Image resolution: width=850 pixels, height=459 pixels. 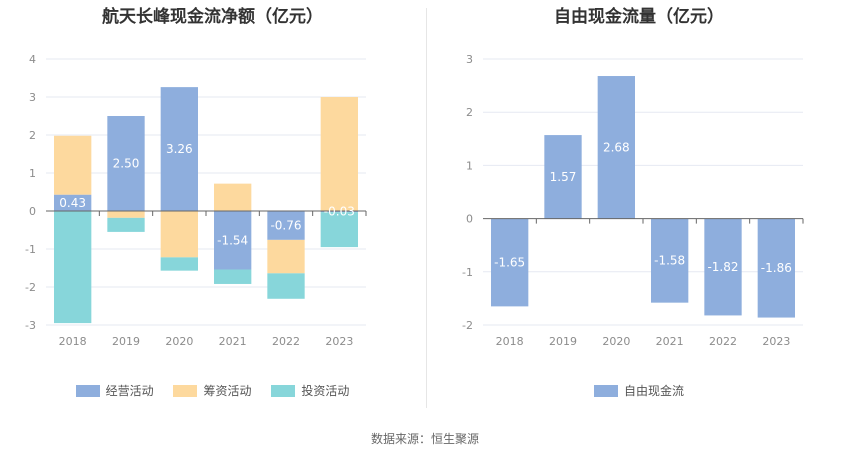 What do you see at coordinates (283, 390) in the screenshot?
I see `legend-swatch-investing` at bounding box center [283, 390].